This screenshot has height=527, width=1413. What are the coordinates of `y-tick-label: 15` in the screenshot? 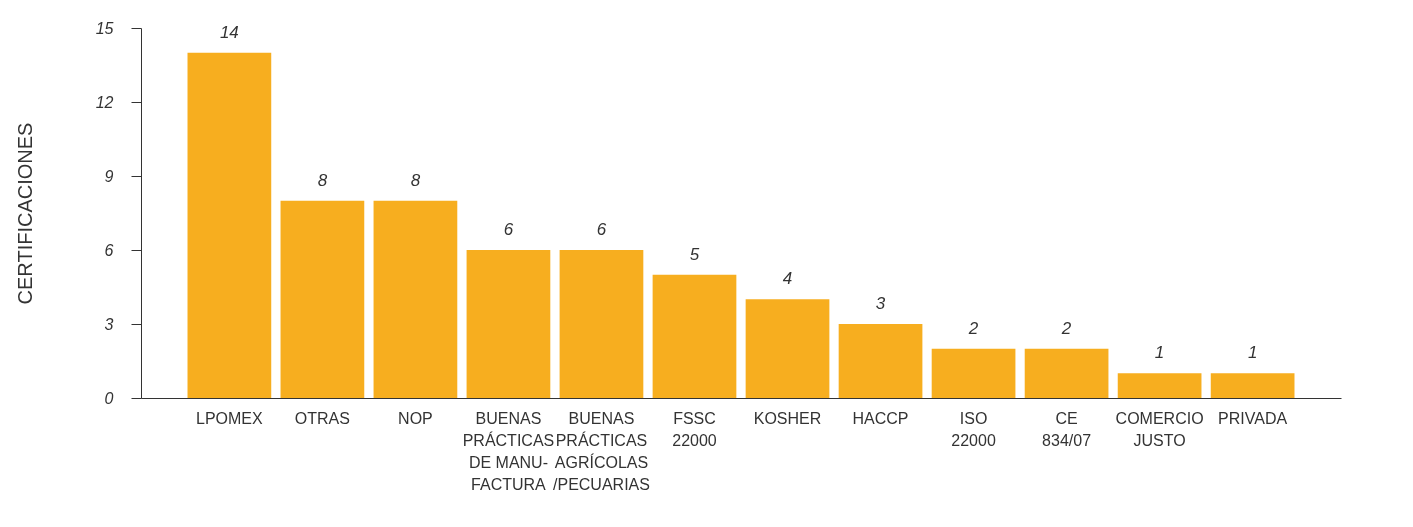 It's located at (104, 28).